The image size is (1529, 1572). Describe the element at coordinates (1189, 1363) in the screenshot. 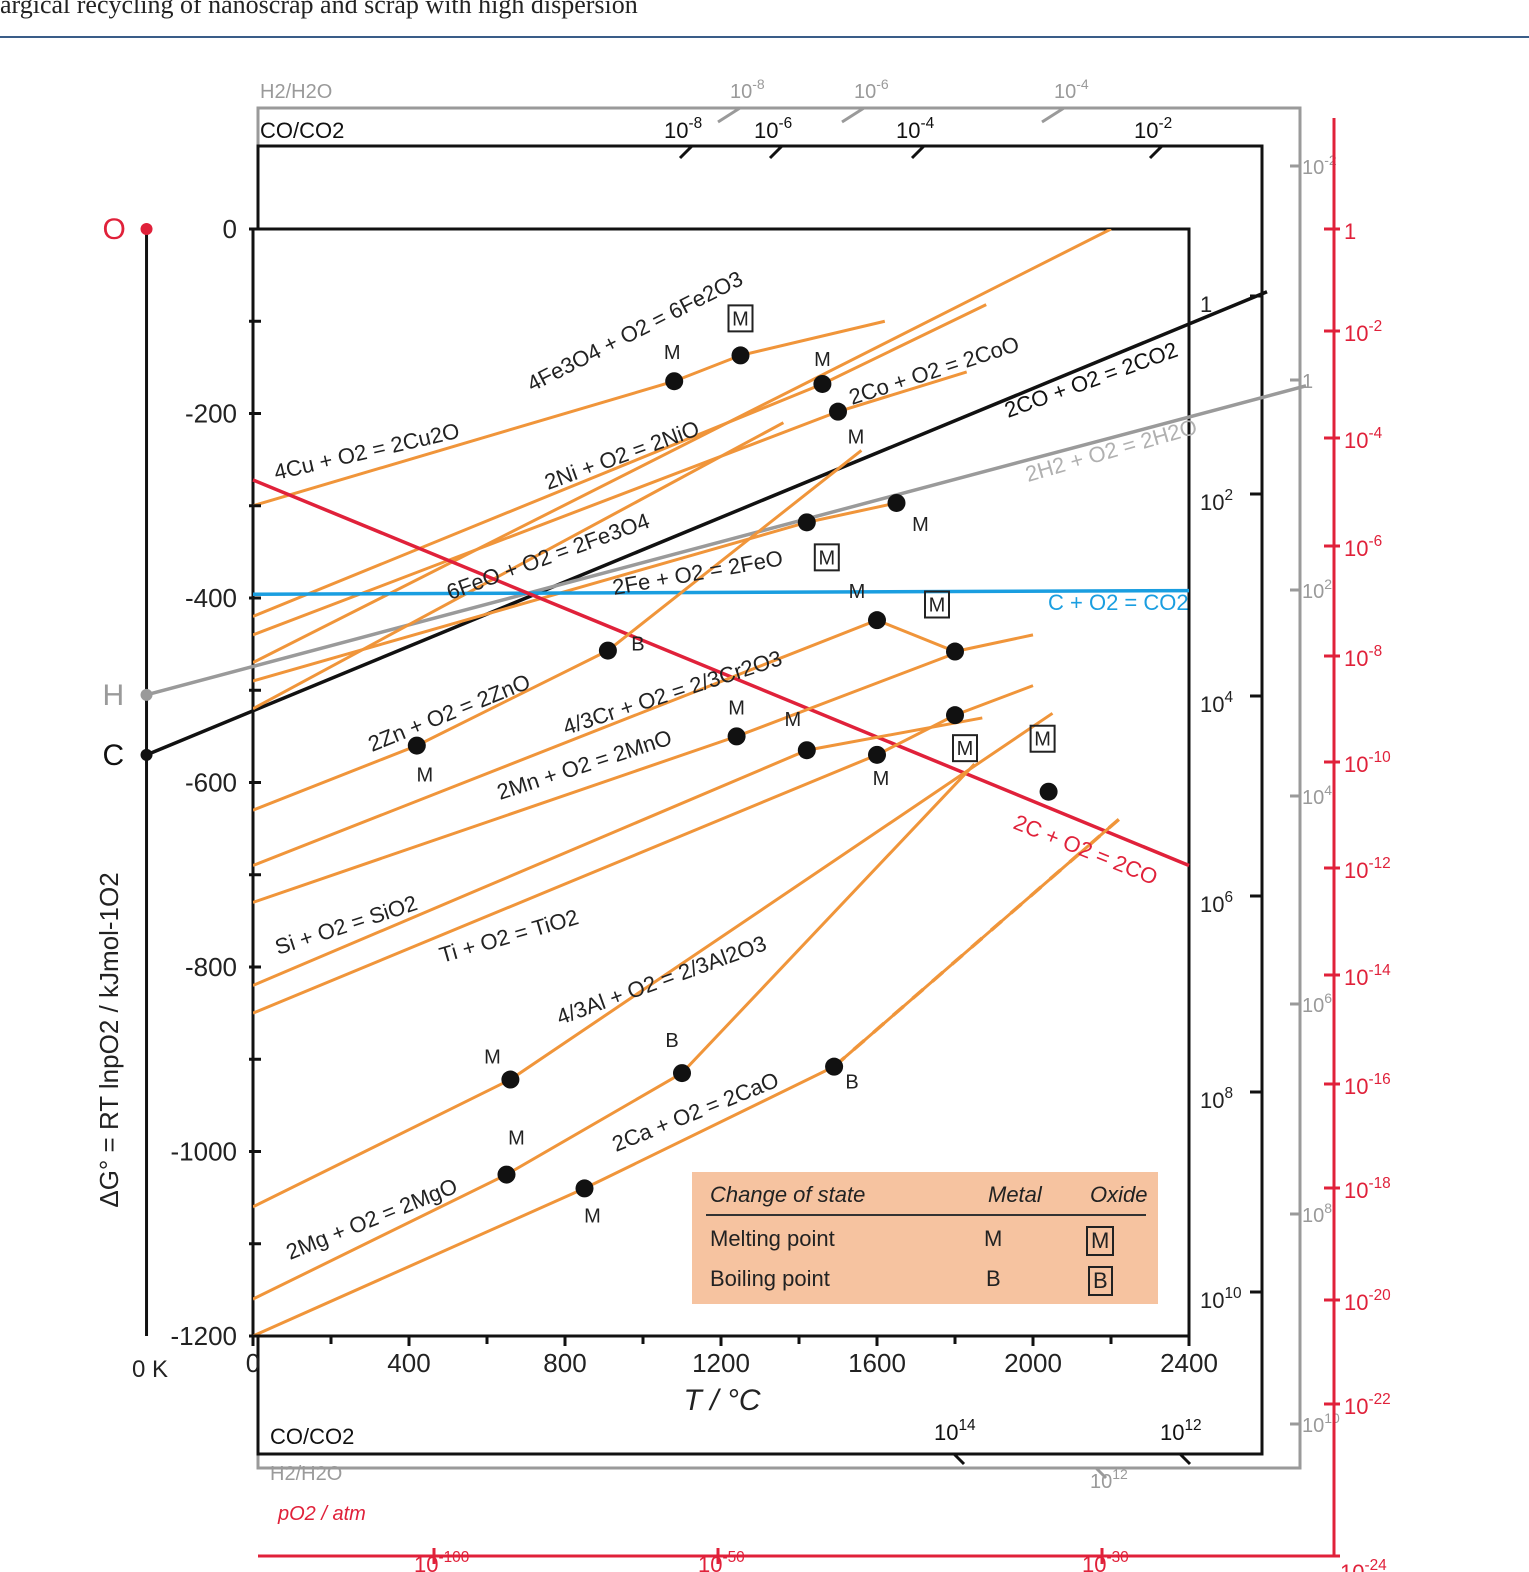

I see `x-tick-label-6: 2400` at that location.